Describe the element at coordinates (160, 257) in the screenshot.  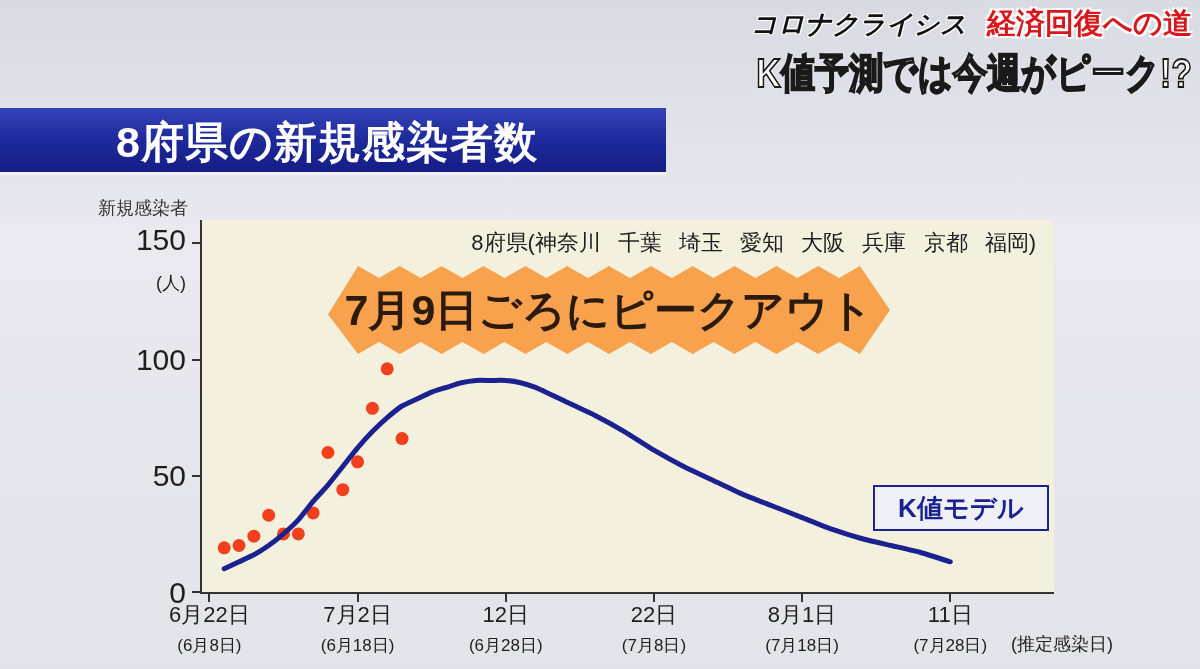
I see `y-tick-label: 150 (人)` at that location.